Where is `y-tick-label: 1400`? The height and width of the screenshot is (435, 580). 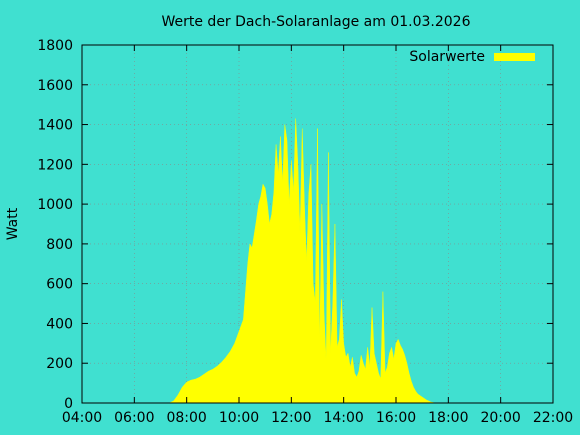
y-tick-label: 1400 is located at coordinates (55, 126).